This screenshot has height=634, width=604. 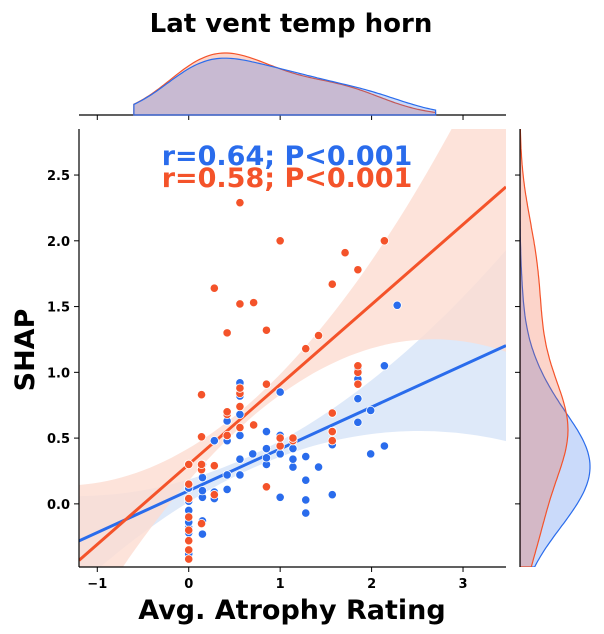 I want to click on y-tick-label: 2.0, so click(x=58, y=242).